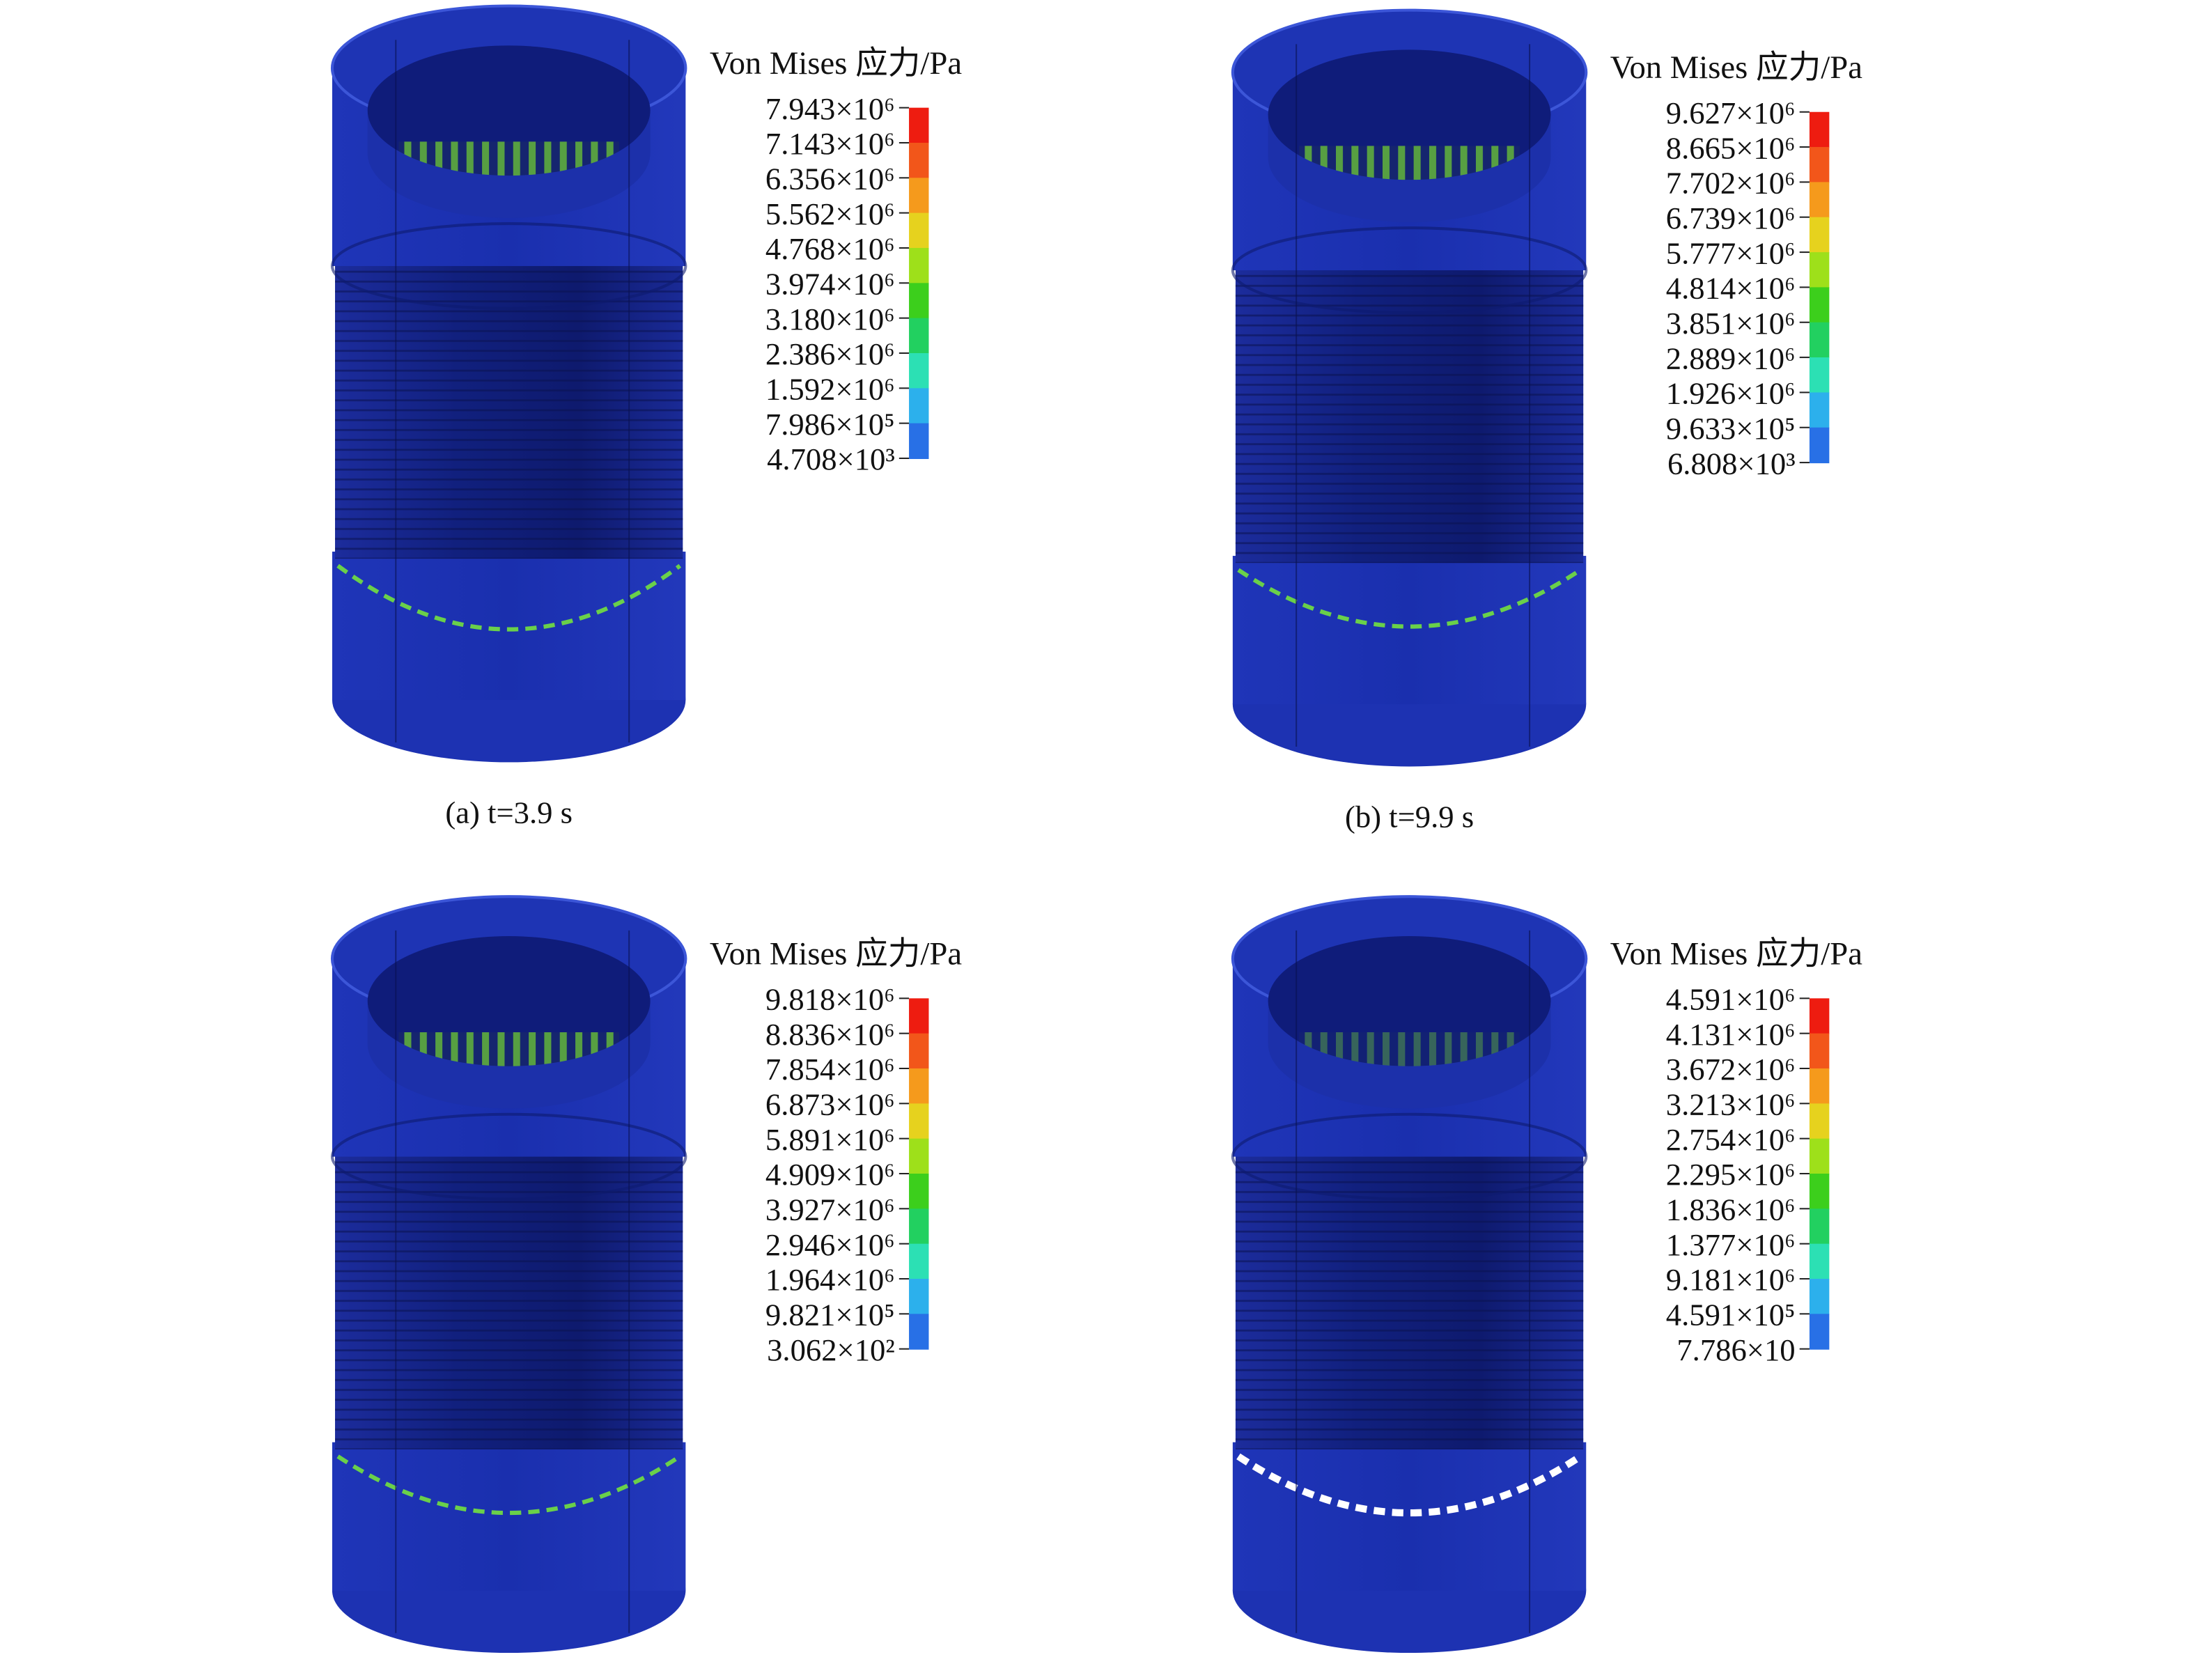 Image resolution: width=2194 pixels, height=1680 pixels. I want to click on legend-label: 4.131×10⁶, so click(1731, 1034).